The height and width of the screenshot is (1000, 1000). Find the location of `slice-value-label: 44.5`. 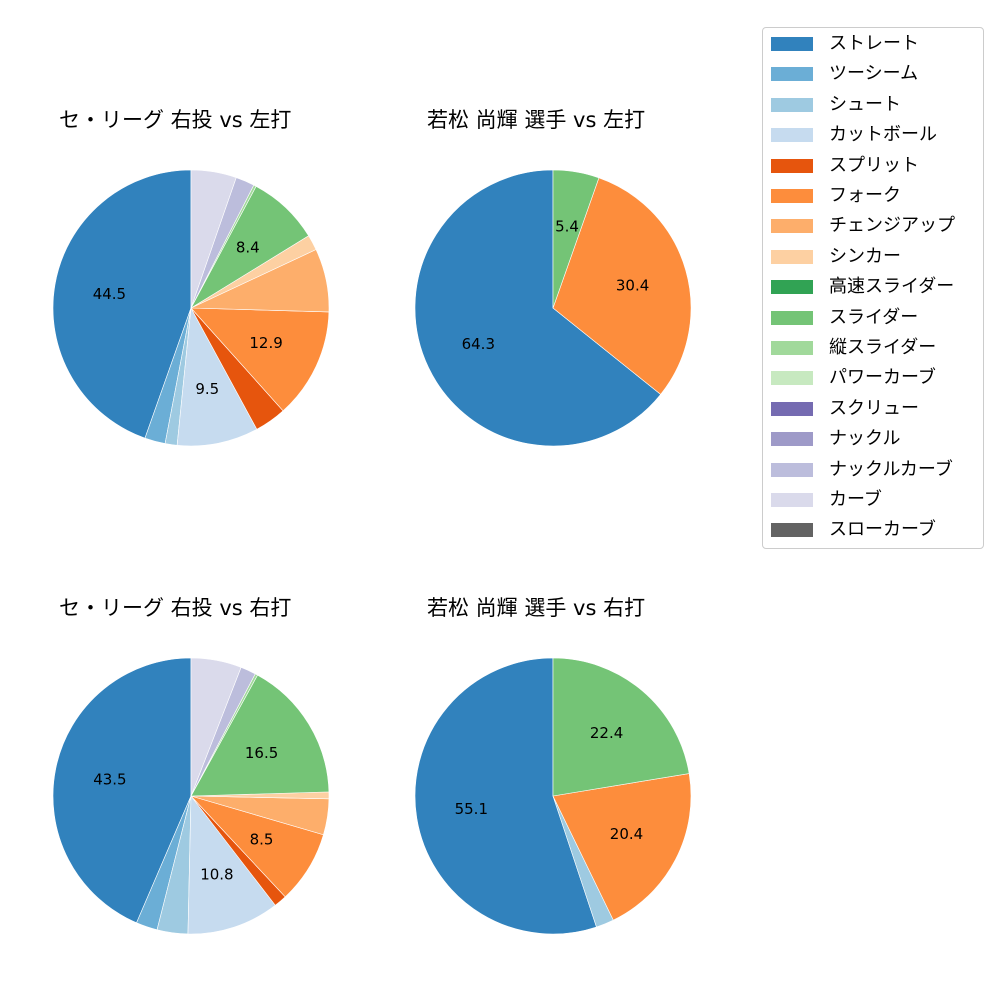

slice-value-label: 44.5 is located at coordinates (109, 294).